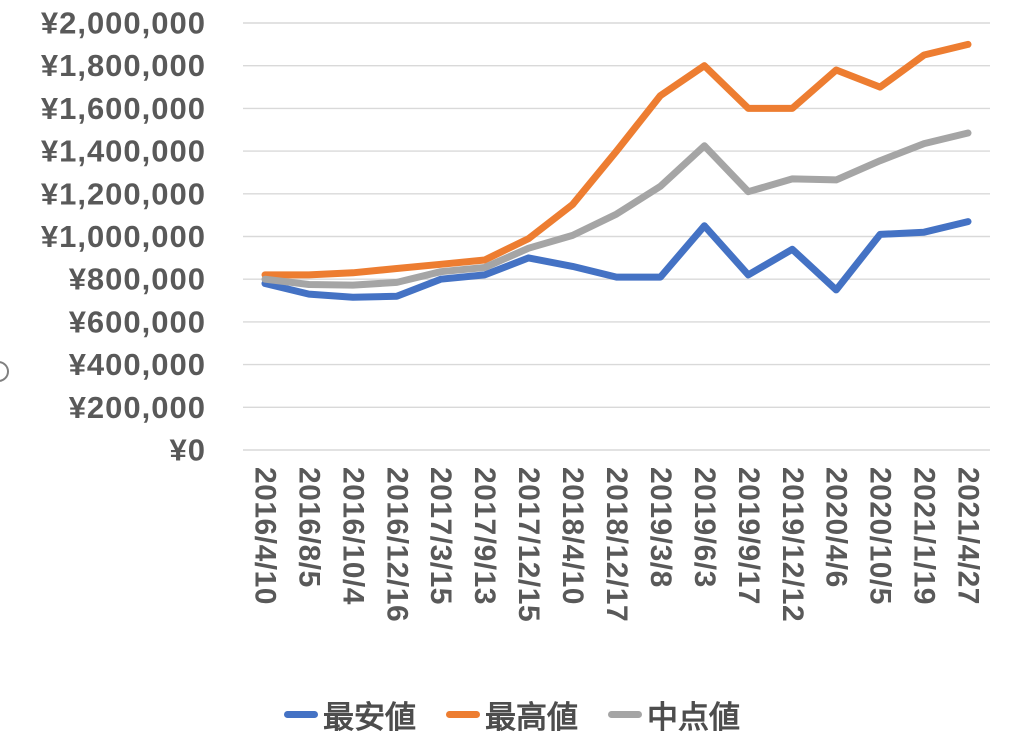 The height and width of the screenshot is (749, 1024). I want to click on y-axis-tick-label: ¥1,000,000, so click(123, 236).